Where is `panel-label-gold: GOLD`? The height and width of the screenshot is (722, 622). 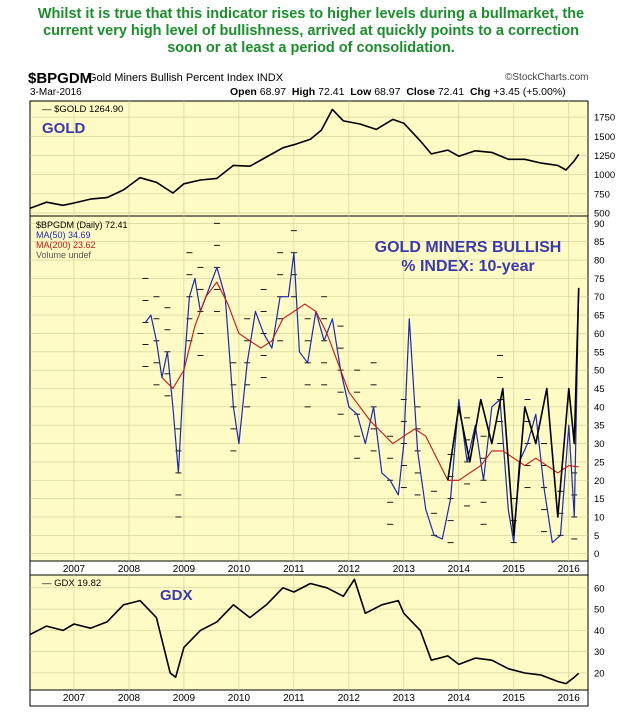 panel-label-gold: GOLD is located at coordinates (63, 128).